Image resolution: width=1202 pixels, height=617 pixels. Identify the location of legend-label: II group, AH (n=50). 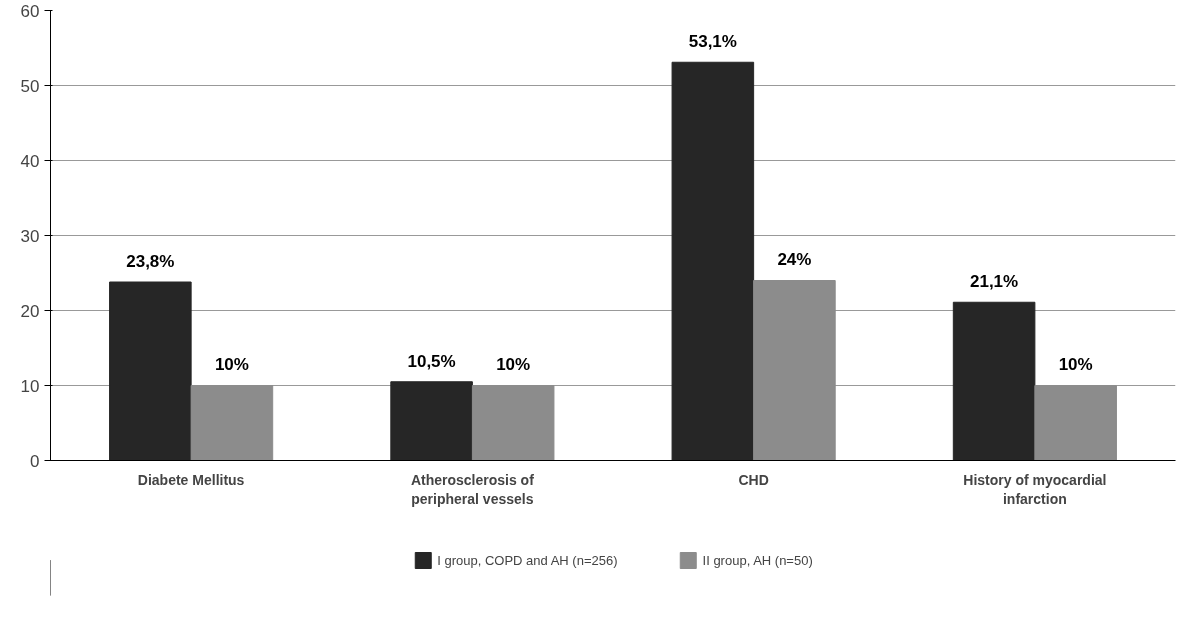
(757, 560).